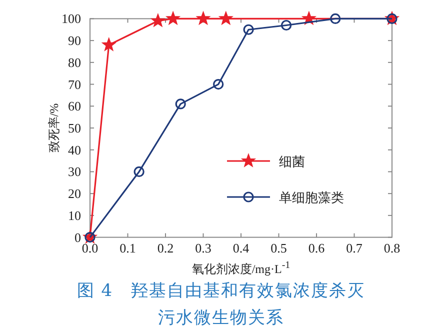 The width and height of the screenshot is (441, 335). Describe the element at coordinates (128, 248) in the screenshot. I see `x-tick-label: 0.1` at that location.